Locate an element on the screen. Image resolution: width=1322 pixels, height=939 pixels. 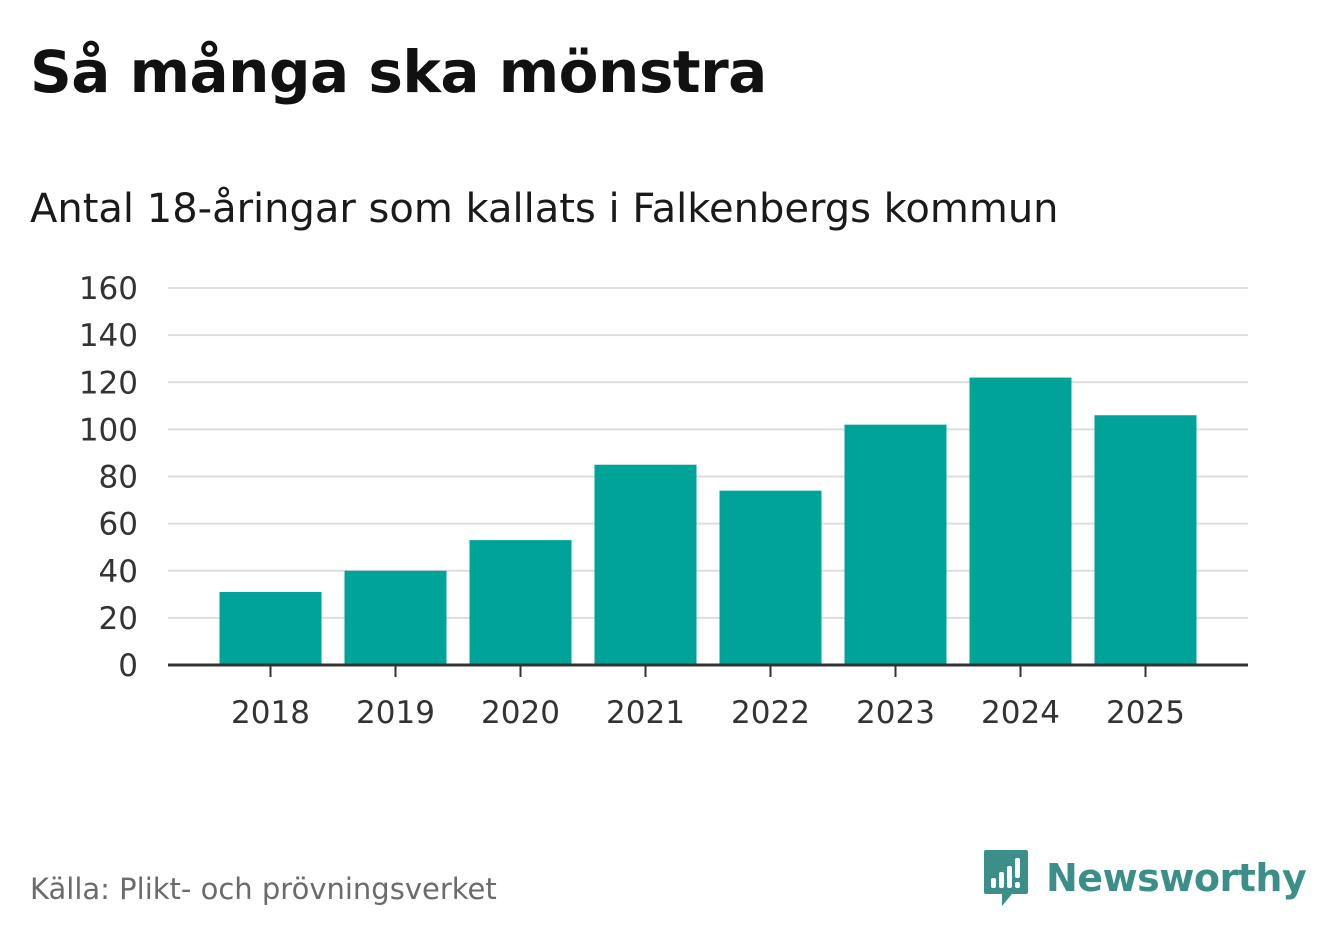
x-tick-label: 2023 is located at coordinates (895, 713).